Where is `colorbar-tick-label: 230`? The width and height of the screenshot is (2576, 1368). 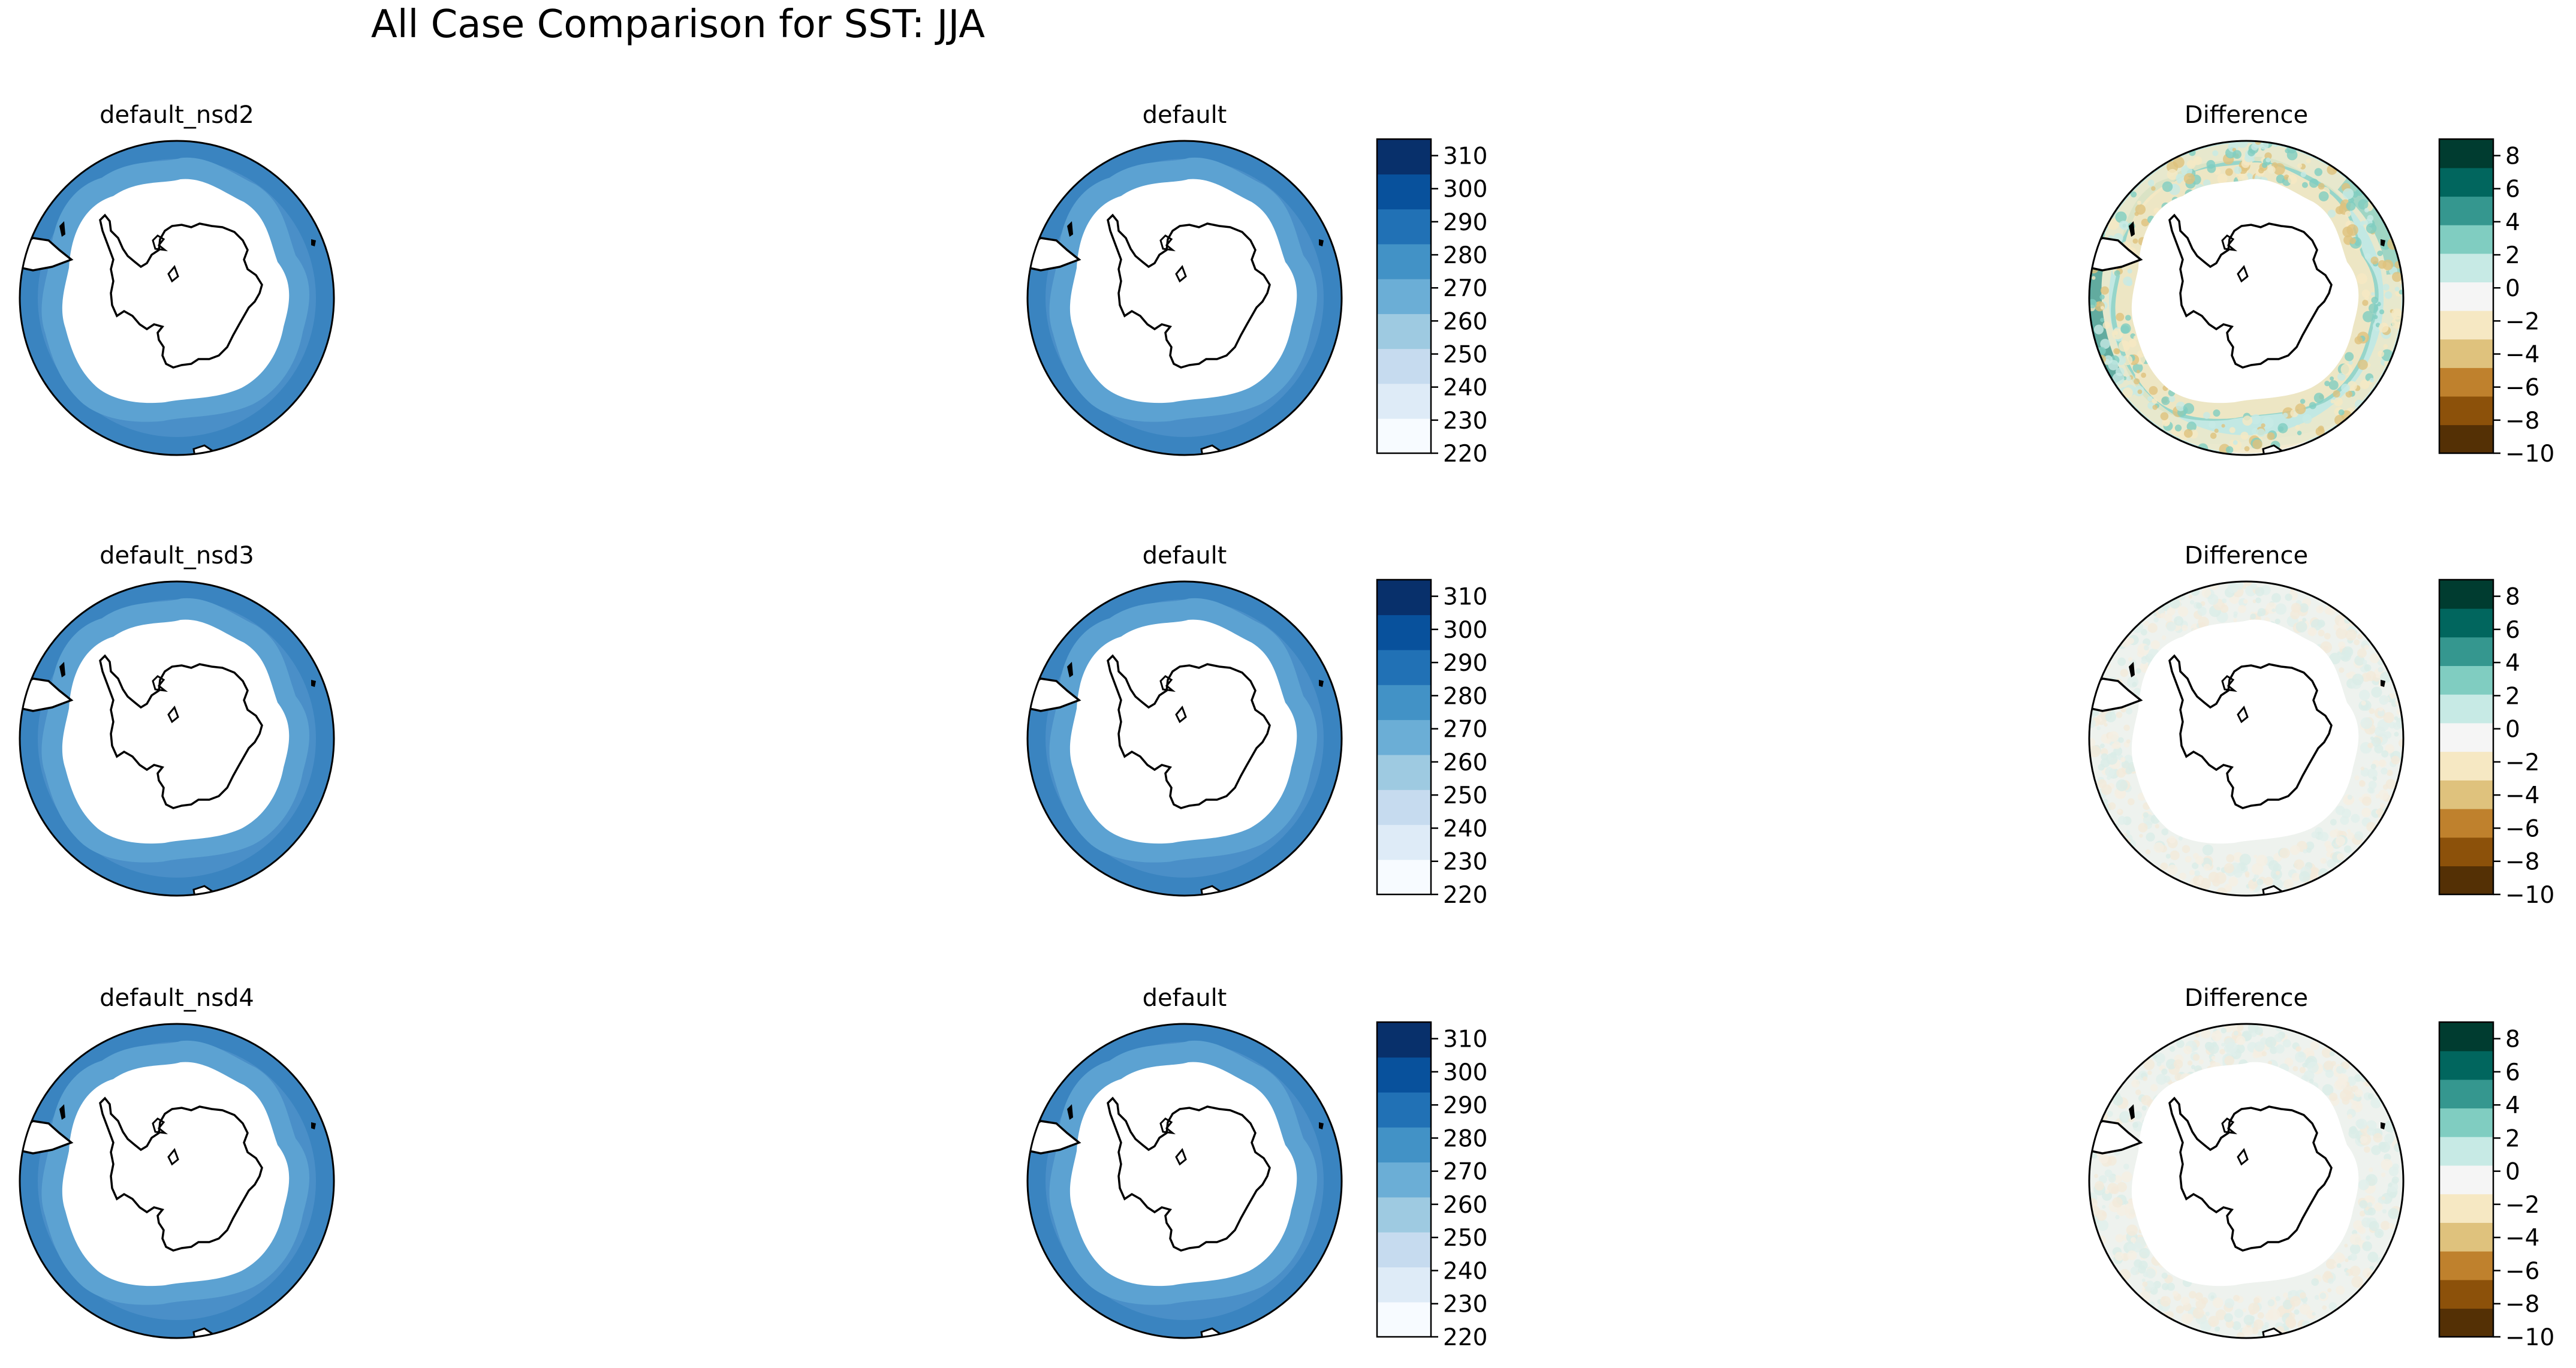
colorbar-tick-label: 230 is located at coordinates (1465, 862).